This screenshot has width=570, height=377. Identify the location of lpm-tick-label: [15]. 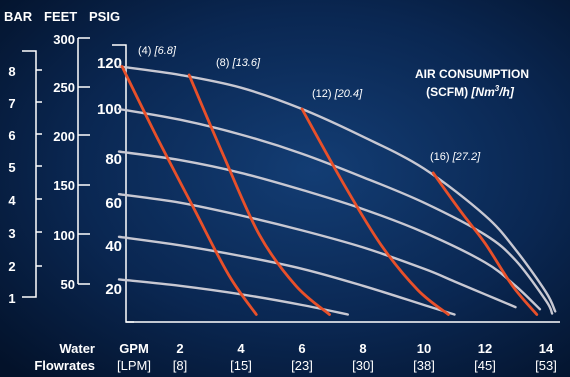
(241, 365).